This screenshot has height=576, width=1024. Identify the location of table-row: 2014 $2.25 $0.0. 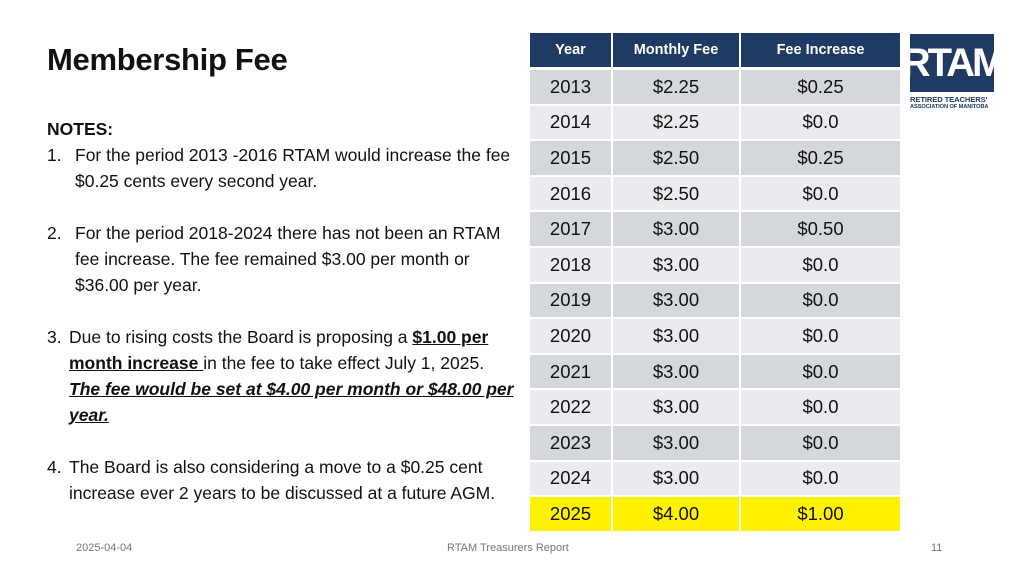
(715, 122).